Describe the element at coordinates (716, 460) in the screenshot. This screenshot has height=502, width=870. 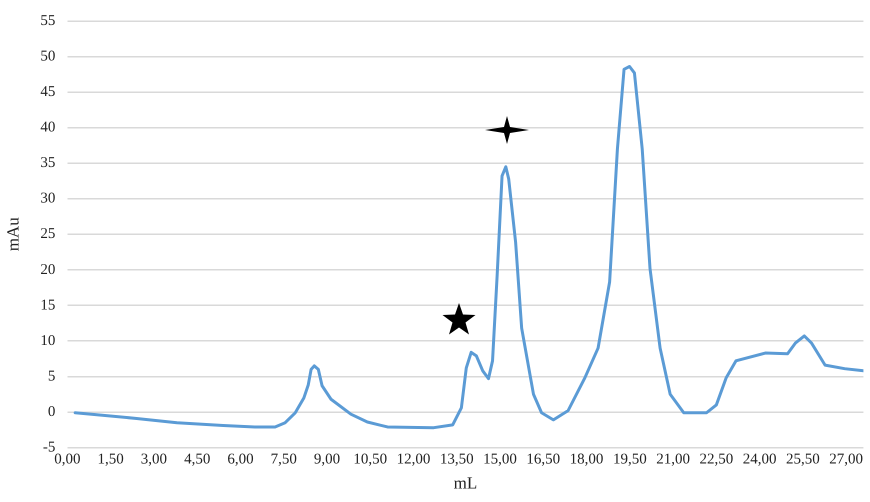
I see `x-tick-label: 22,50` at that location.